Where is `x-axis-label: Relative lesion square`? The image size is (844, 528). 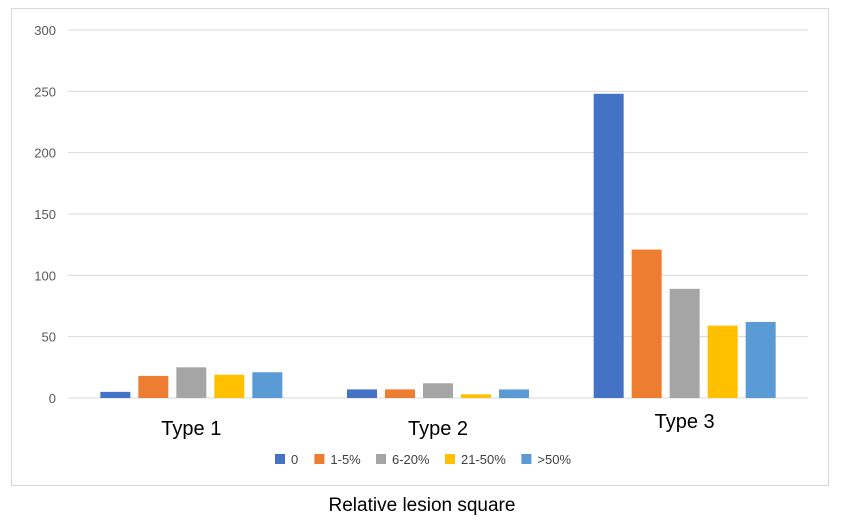
x-axis-label: Relative lesion square is located at coordinates (422, 505).